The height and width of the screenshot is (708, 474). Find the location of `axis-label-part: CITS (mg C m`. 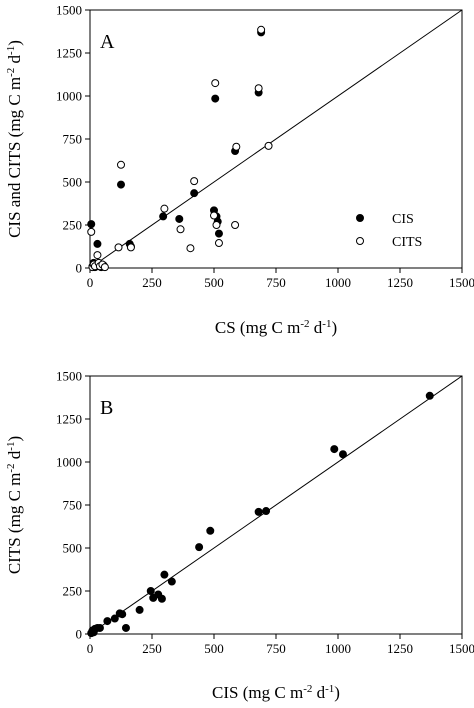

axis-label-part: CITS (mg C m is located at coordinates (14, 524).